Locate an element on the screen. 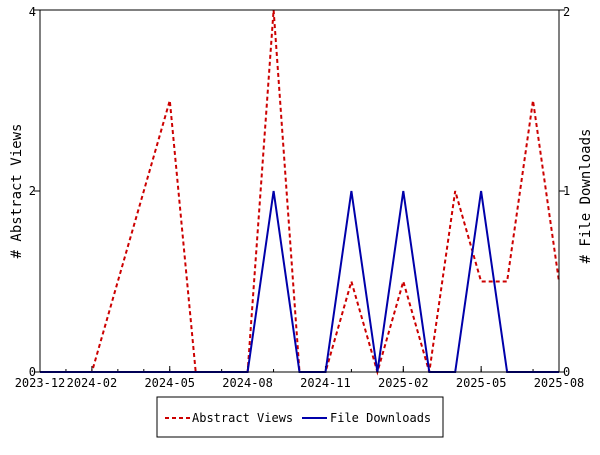  legend: Abstract Views File Downloads is located at coordinates (300, 417).